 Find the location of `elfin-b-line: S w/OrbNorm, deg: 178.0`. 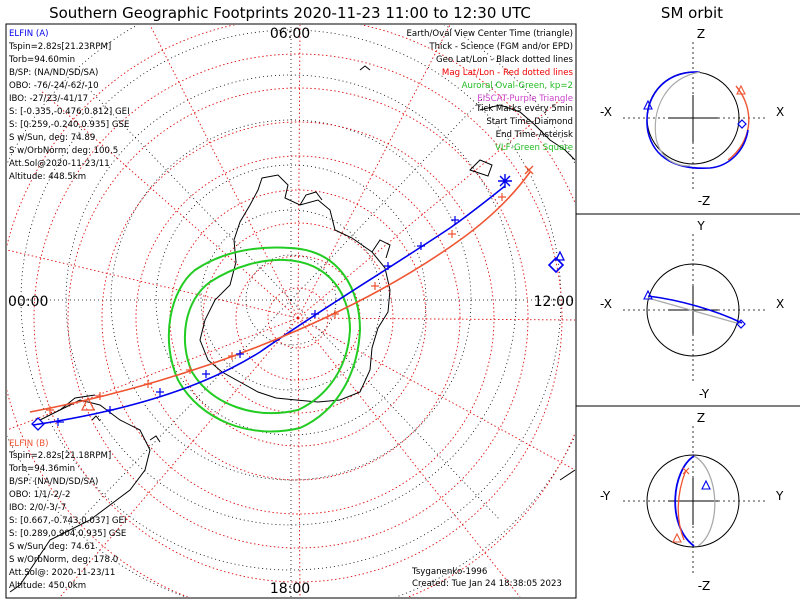

elfin-b-line: S w/OrbNorm, deg: 178.0 is located at coordinates (63, 560).